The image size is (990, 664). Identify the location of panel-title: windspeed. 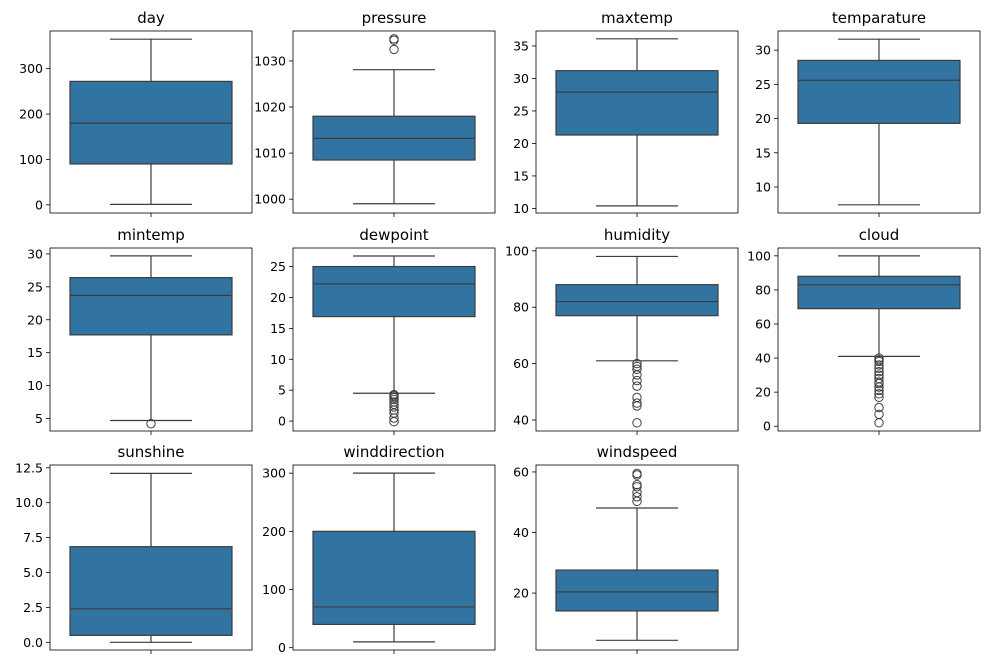
(637, 452).